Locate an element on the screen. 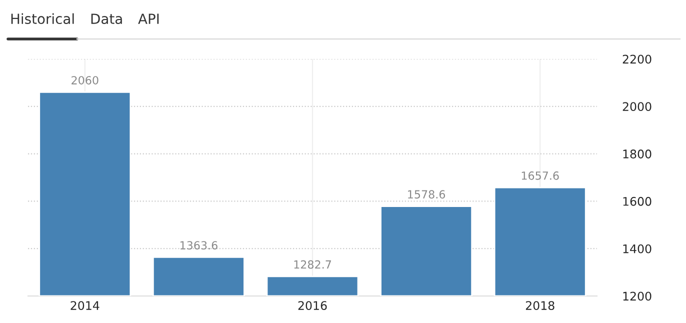 This screenshot has height=323, width=686. x-tick-label: 2014 is located at coordinates (85, 305).